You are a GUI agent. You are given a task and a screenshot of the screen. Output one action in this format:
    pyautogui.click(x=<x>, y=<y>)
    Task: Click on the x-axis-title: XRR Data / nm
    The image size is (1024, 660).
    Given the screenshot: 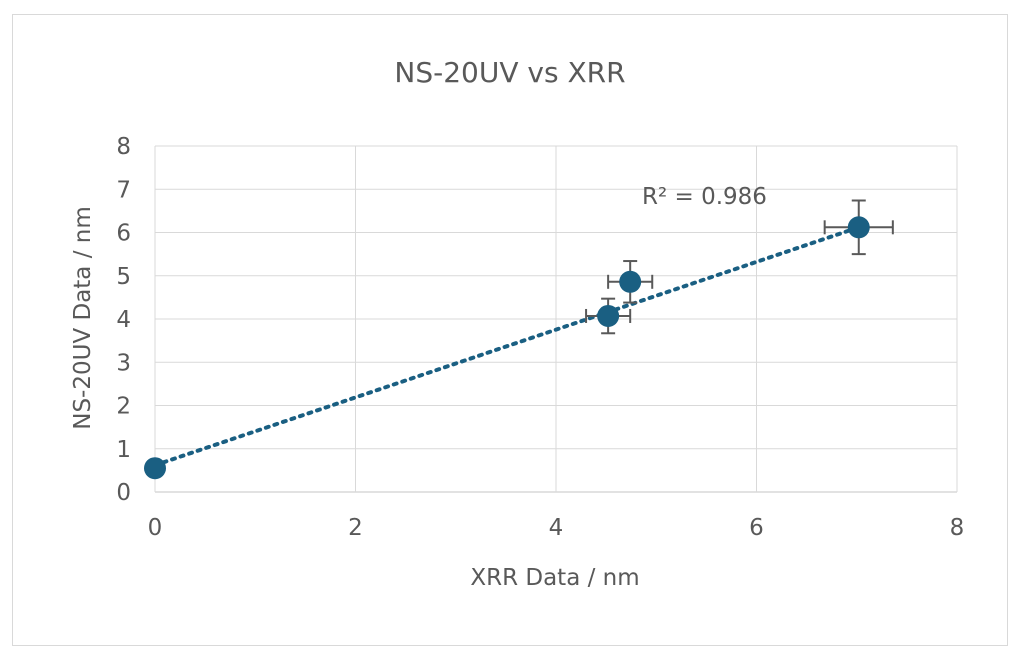 What is the action you would take?
    pyautogui.click(x=554, y=578)
    